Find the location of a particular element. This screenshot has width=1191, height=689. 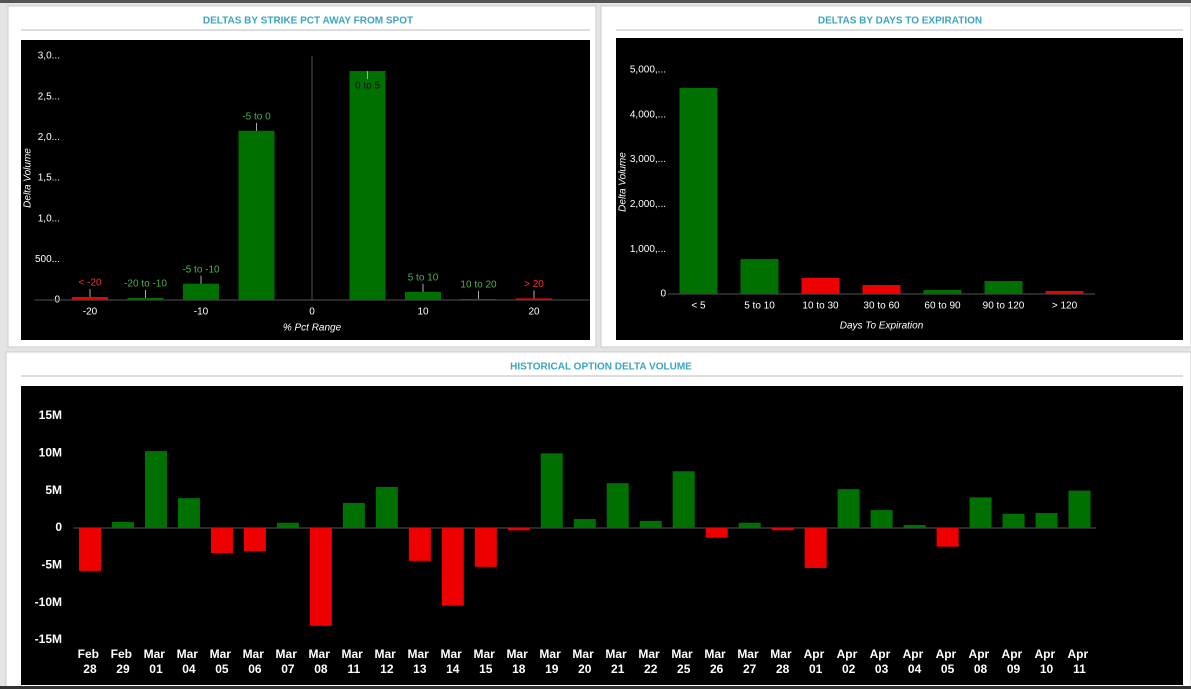

data-label: 10 to 20 is located at coordinates (478, 285).